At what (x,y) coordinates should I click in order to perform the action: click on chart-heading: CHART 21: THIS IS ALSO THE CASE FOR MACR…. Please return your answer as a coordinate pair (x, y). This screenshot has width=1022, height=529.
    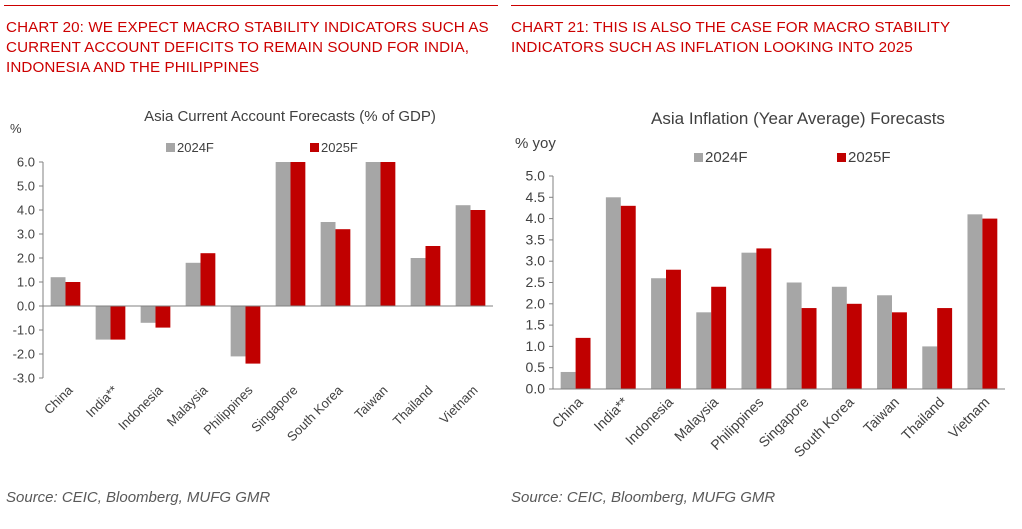
    Looking at the image, I should click on (730, 37).